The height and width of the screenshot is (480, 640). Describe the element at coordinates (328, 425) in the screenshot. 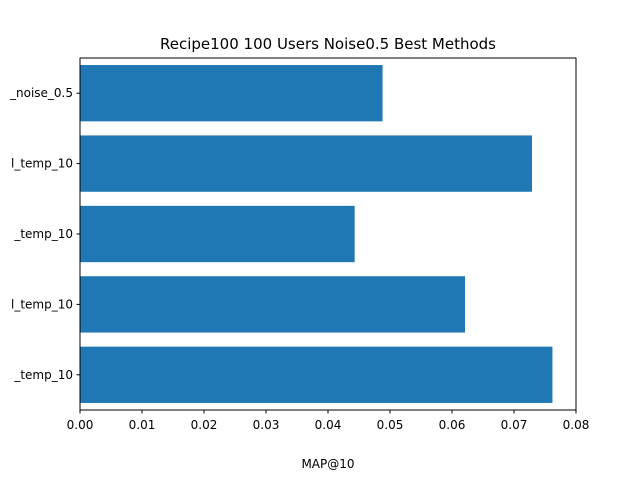

I see `x-tick-label-4: 0.04` at that location.